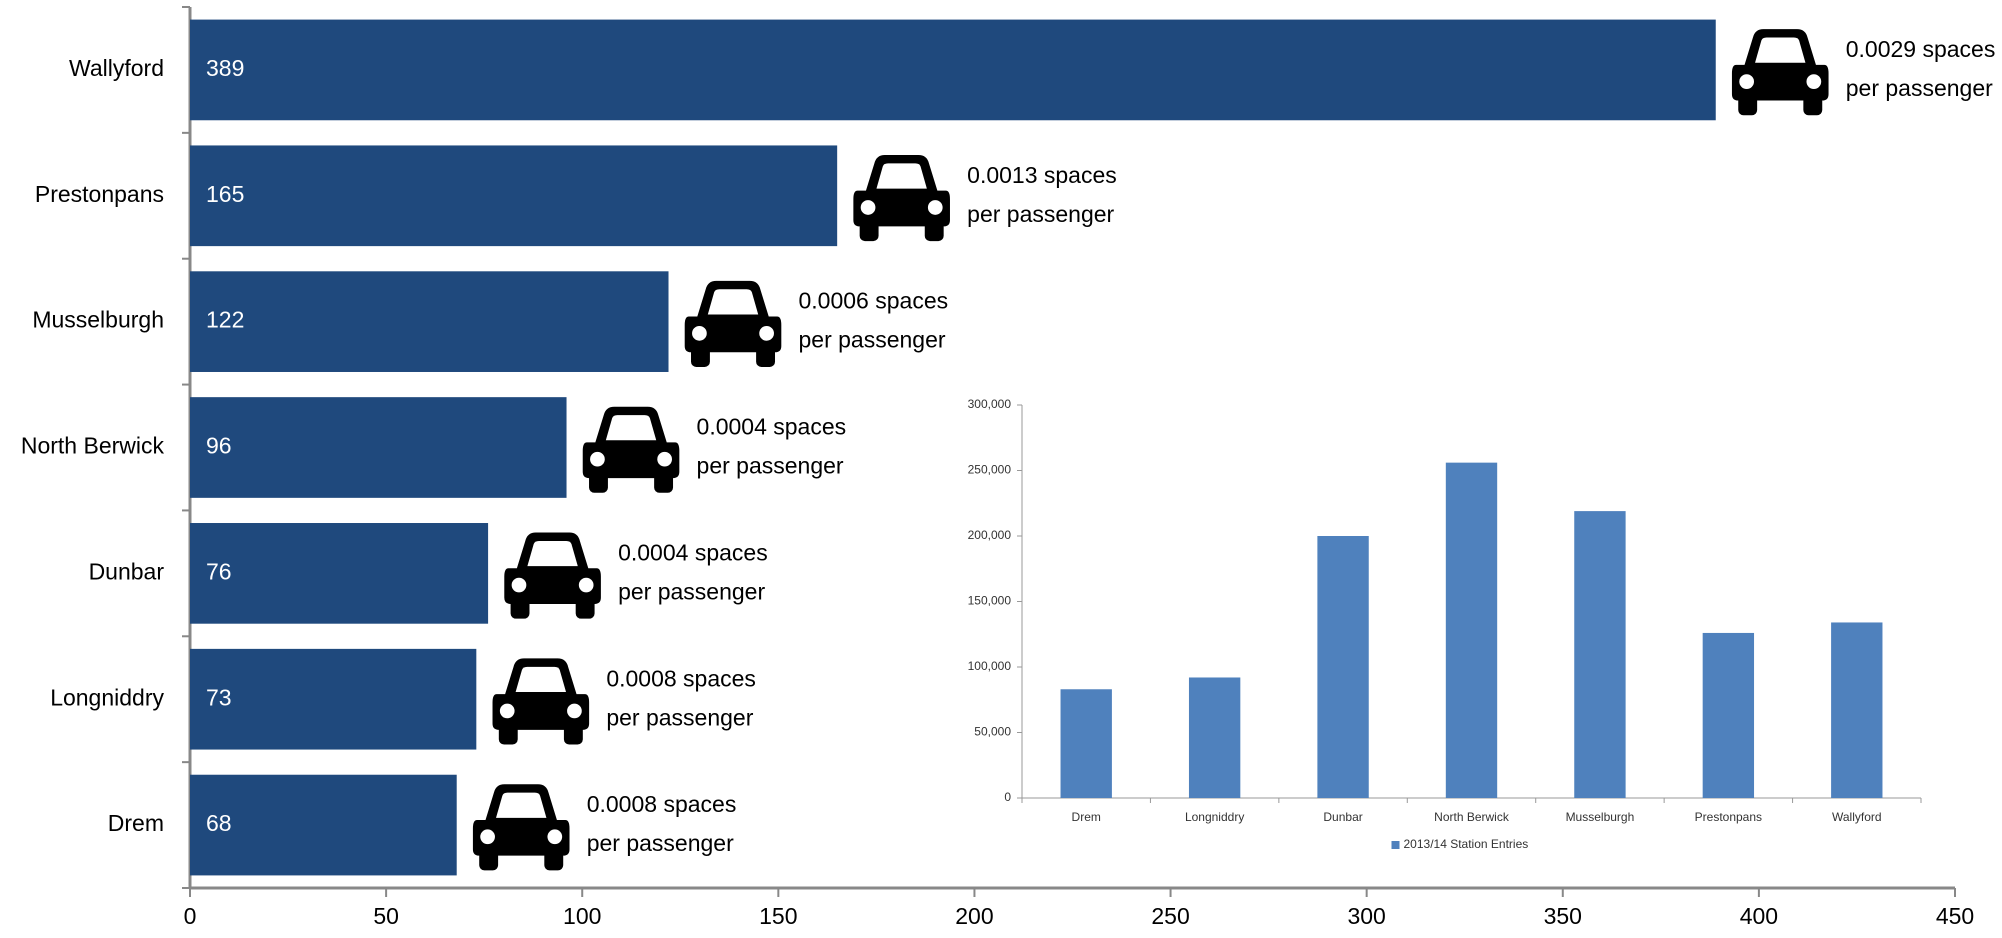 The height and width of the screenshot is (938, 2002). Describe the element at coordinates (1170, 916) in the screenshot. I see `x-tick-label: 250` at that location.